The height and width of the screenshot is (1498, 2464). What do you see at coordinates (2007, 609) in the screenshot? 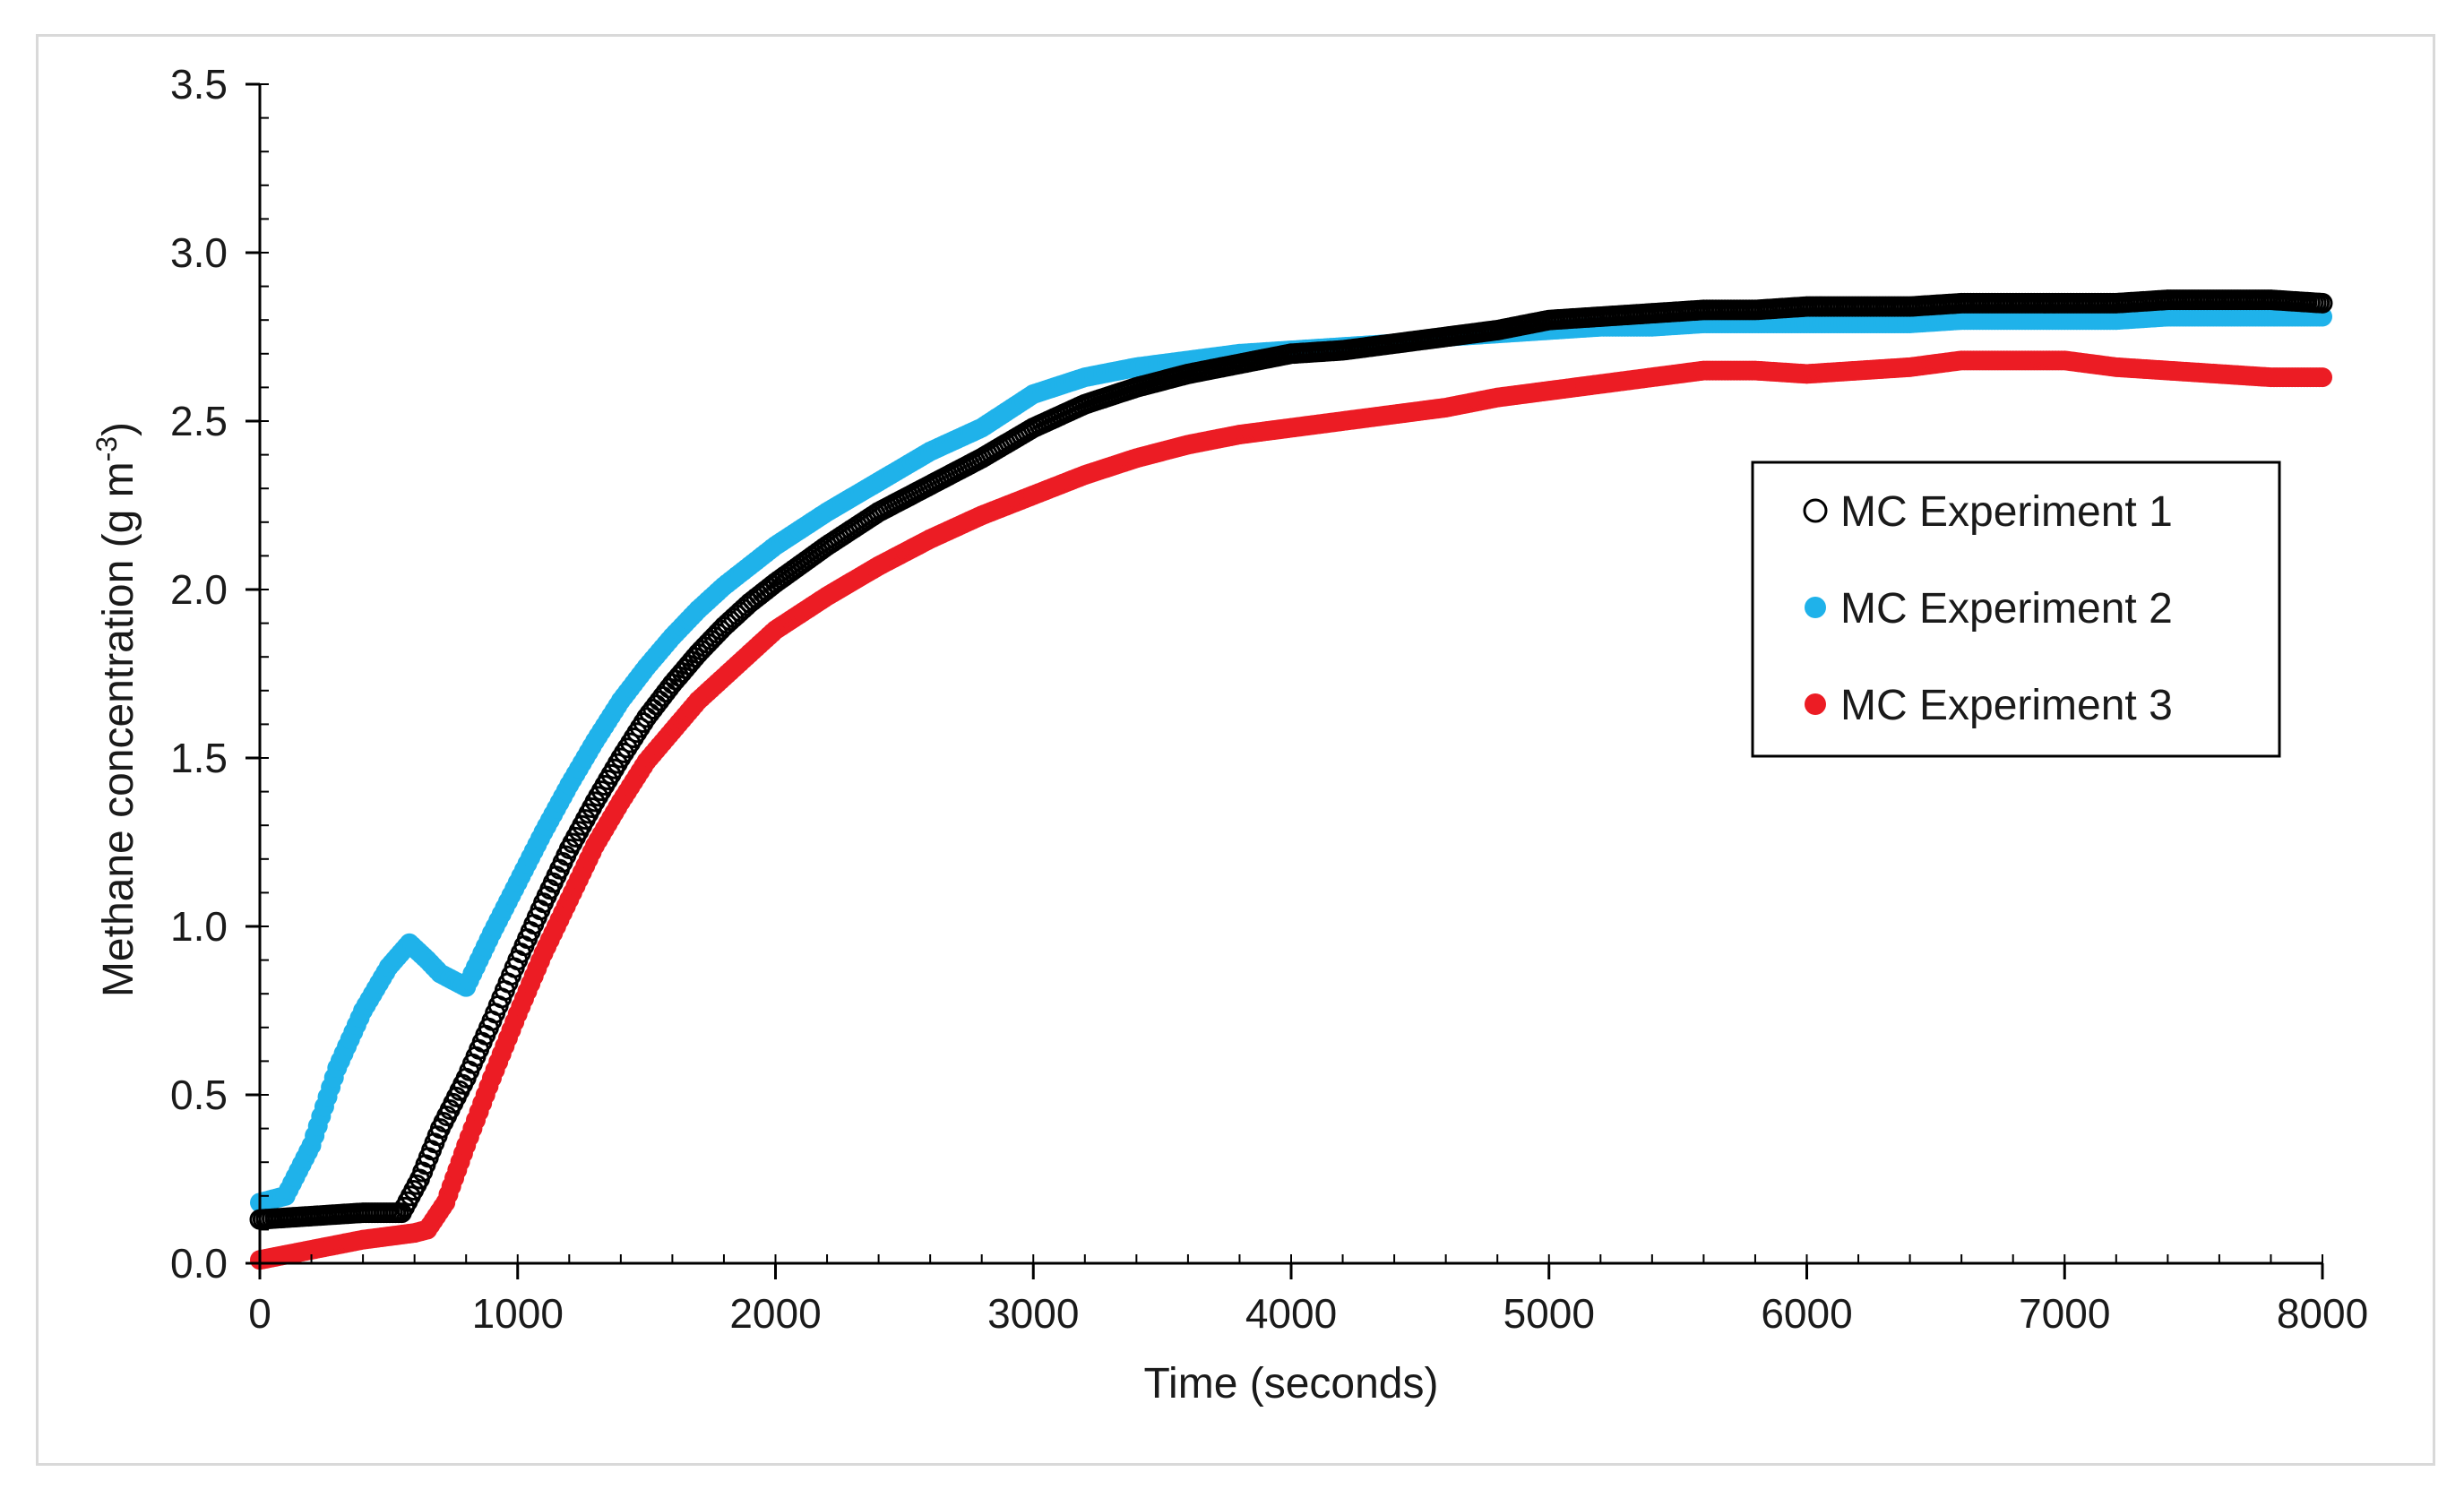
I see `legend-label-2: MC Experiment 2` at bounding box center [2007, 609].